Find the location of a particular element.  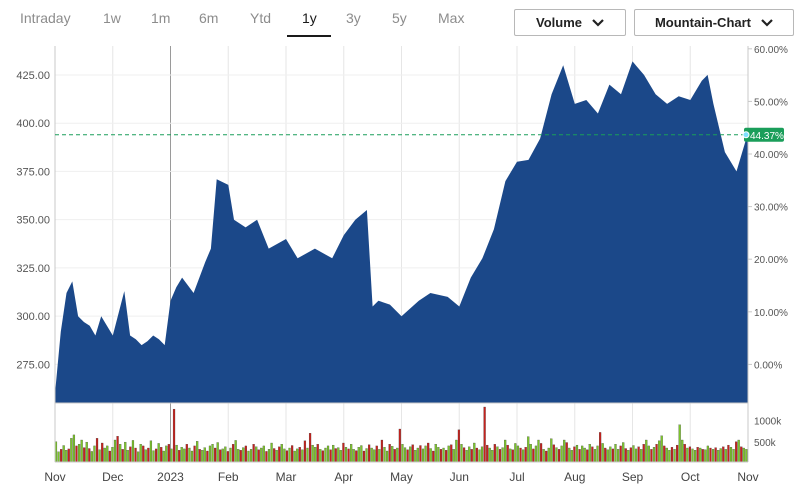

current-price-dot is located at coordinates (746, 135).